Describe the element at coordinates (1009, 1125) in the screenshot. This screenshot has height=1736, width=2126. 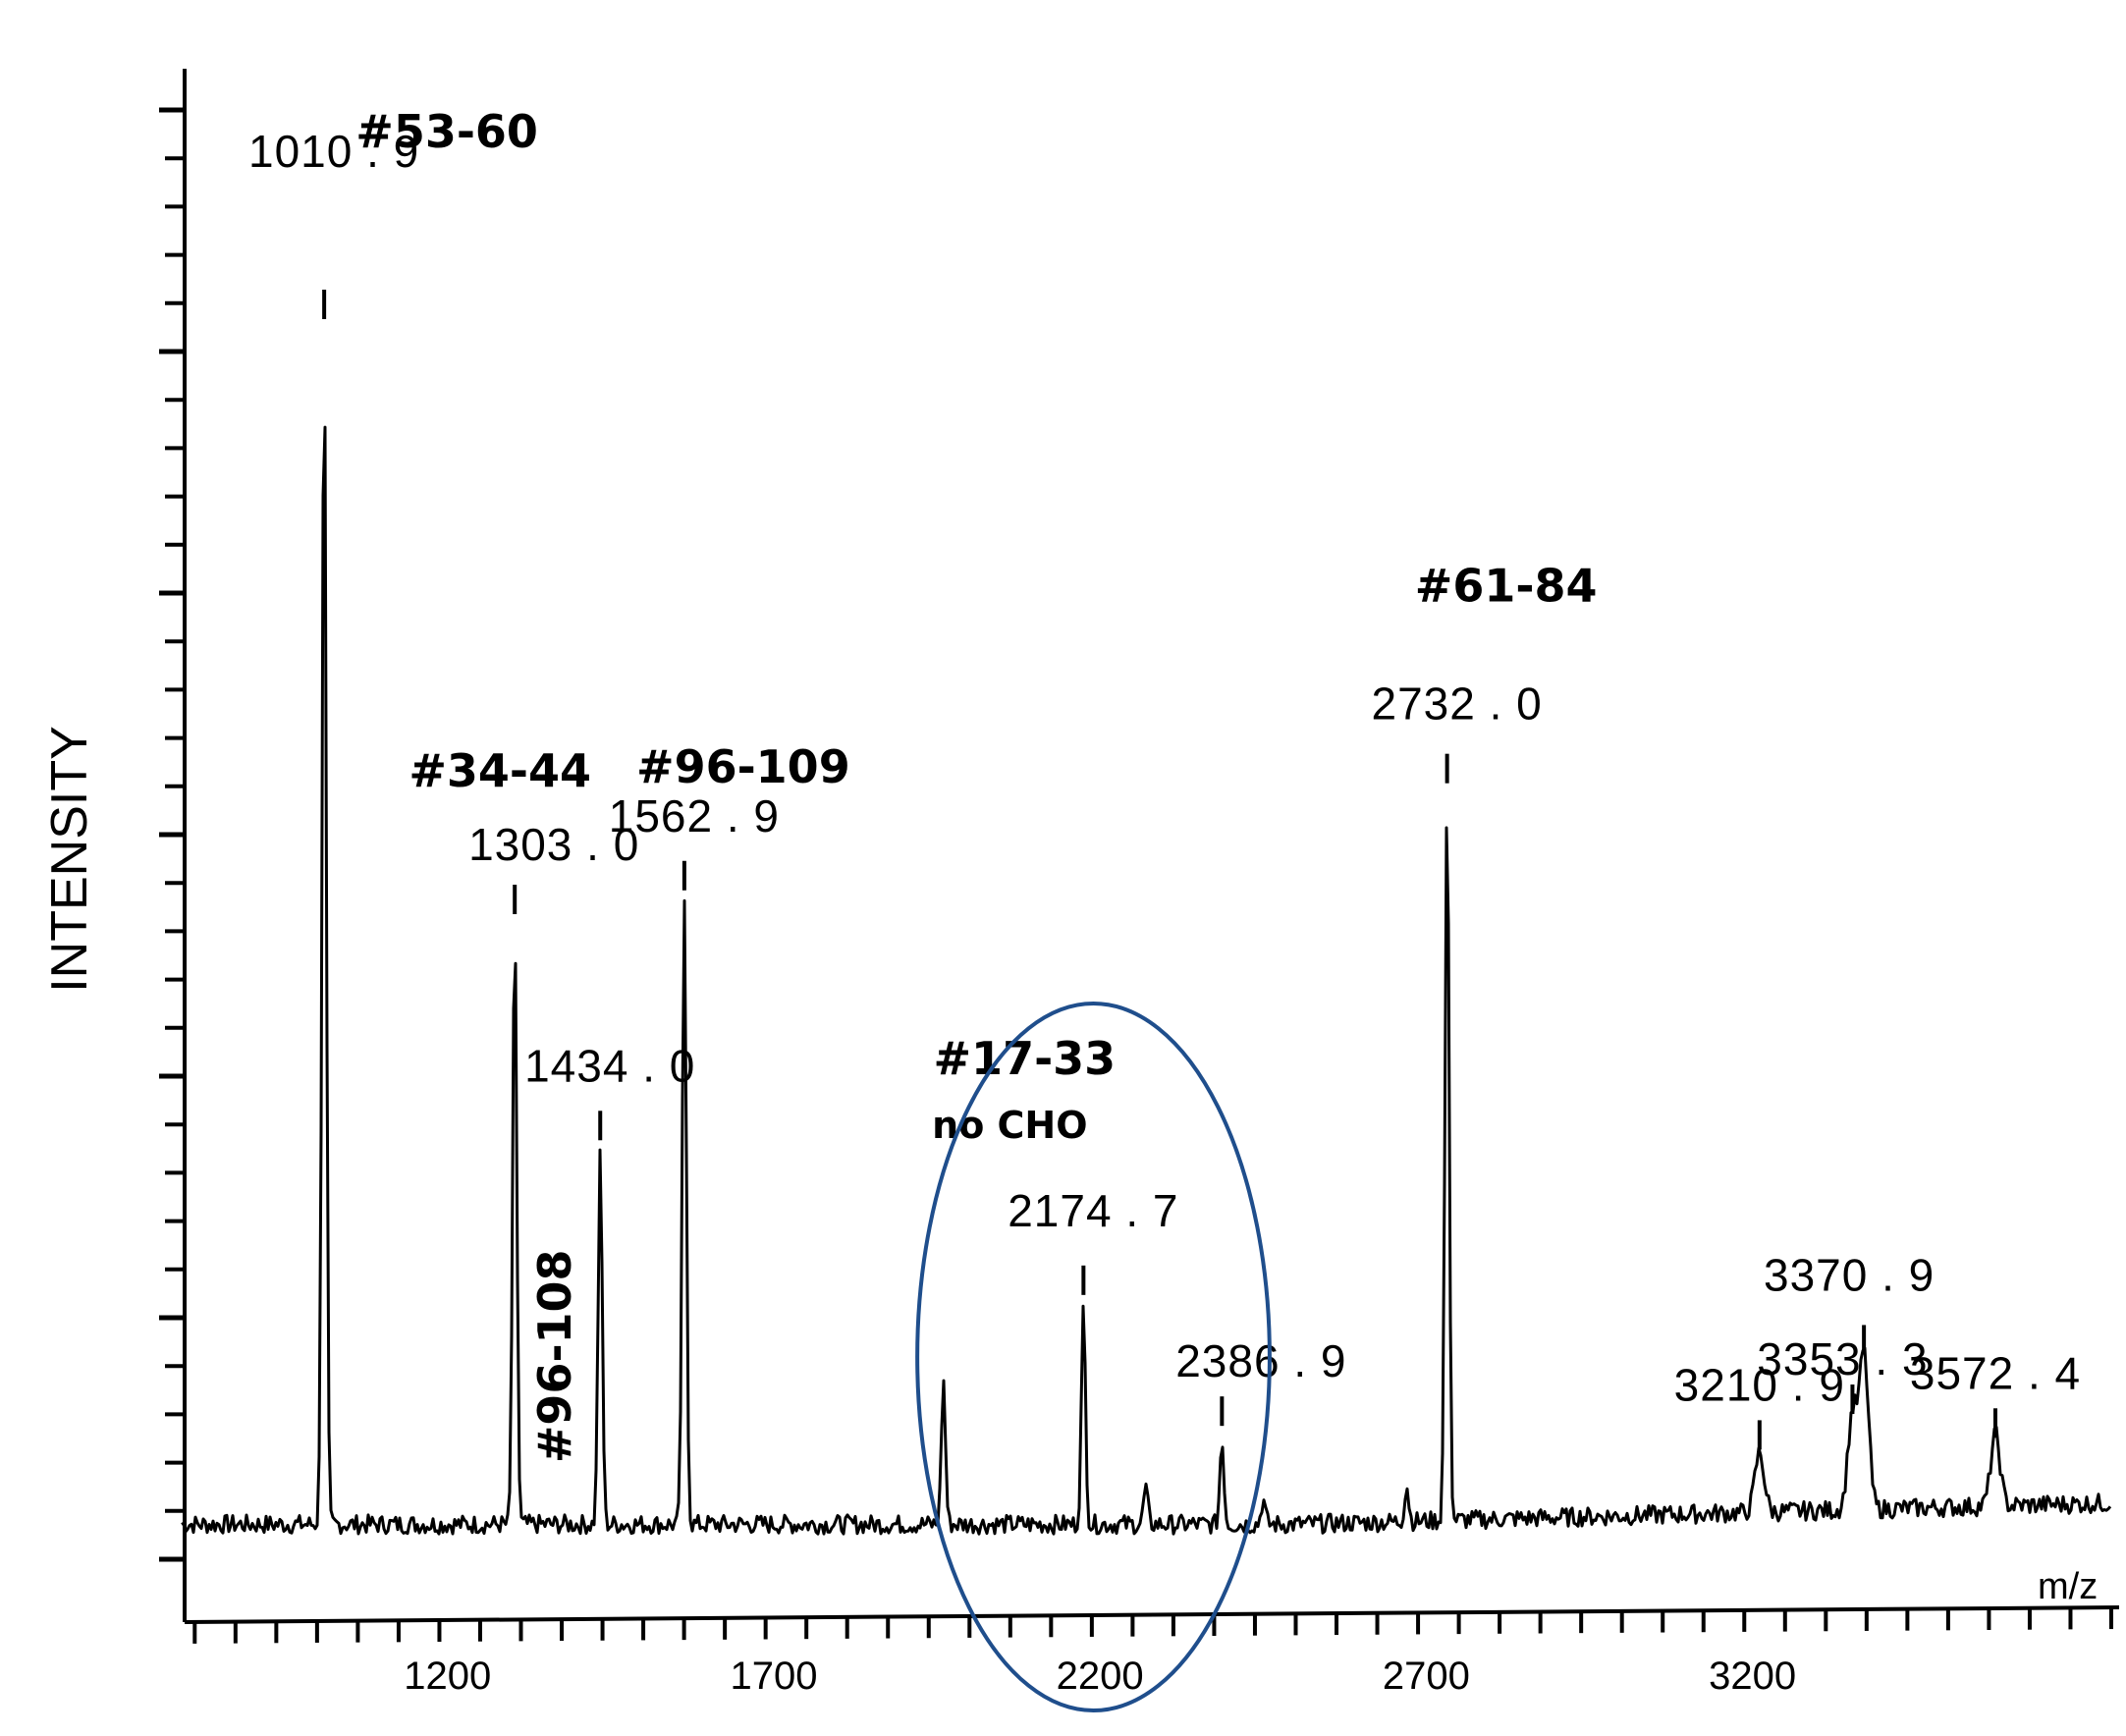
I see `fragment-note: no CHO` at that location.